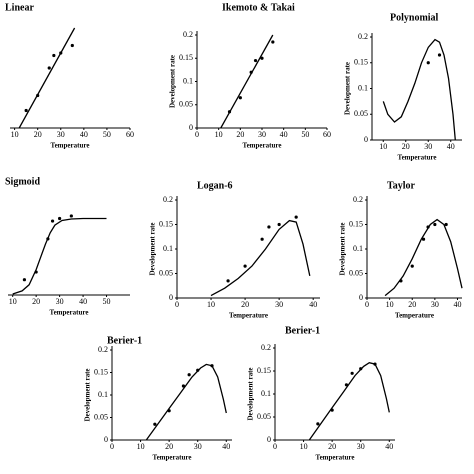 The height and width of the screenshot is (474, 474). I want to click on panel-title: Taylor, so click(401, 185).